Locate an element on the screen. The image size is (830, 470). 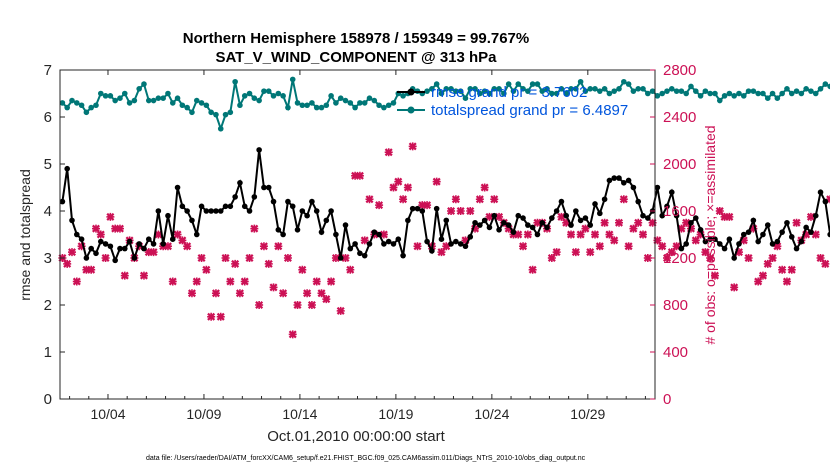
legend-label: totalspread grand pr = 6.4897 is located at coordinates (529, 110).